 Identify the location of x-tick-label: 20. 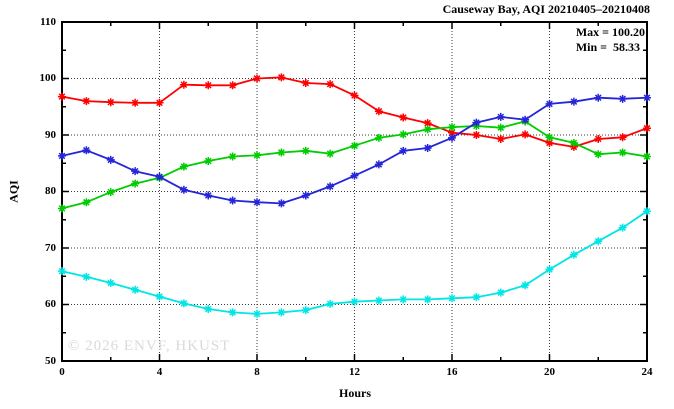
(549, 372).